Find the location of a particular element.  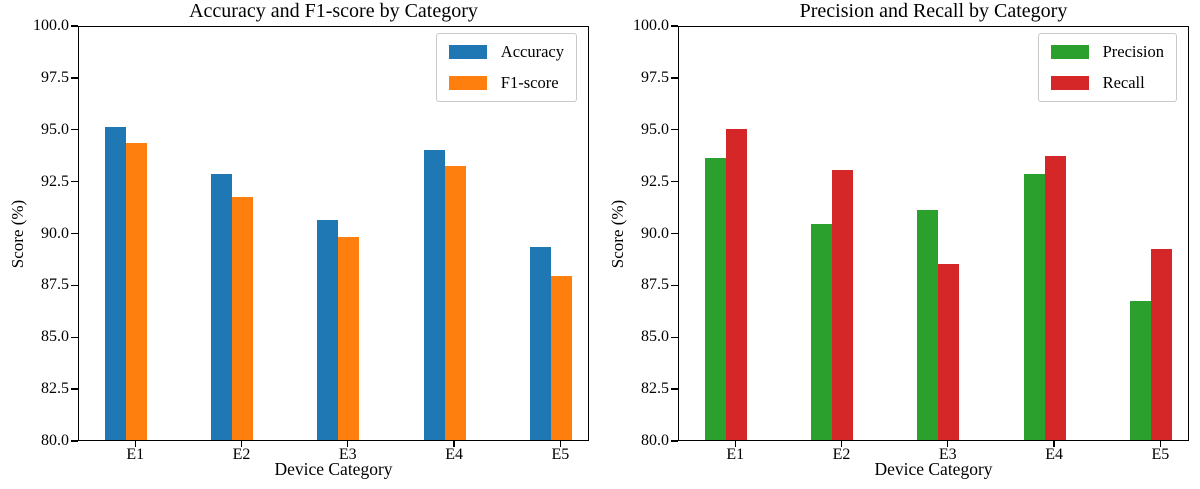

legend-swatch-f1-score is located at coordinates (467, 83).